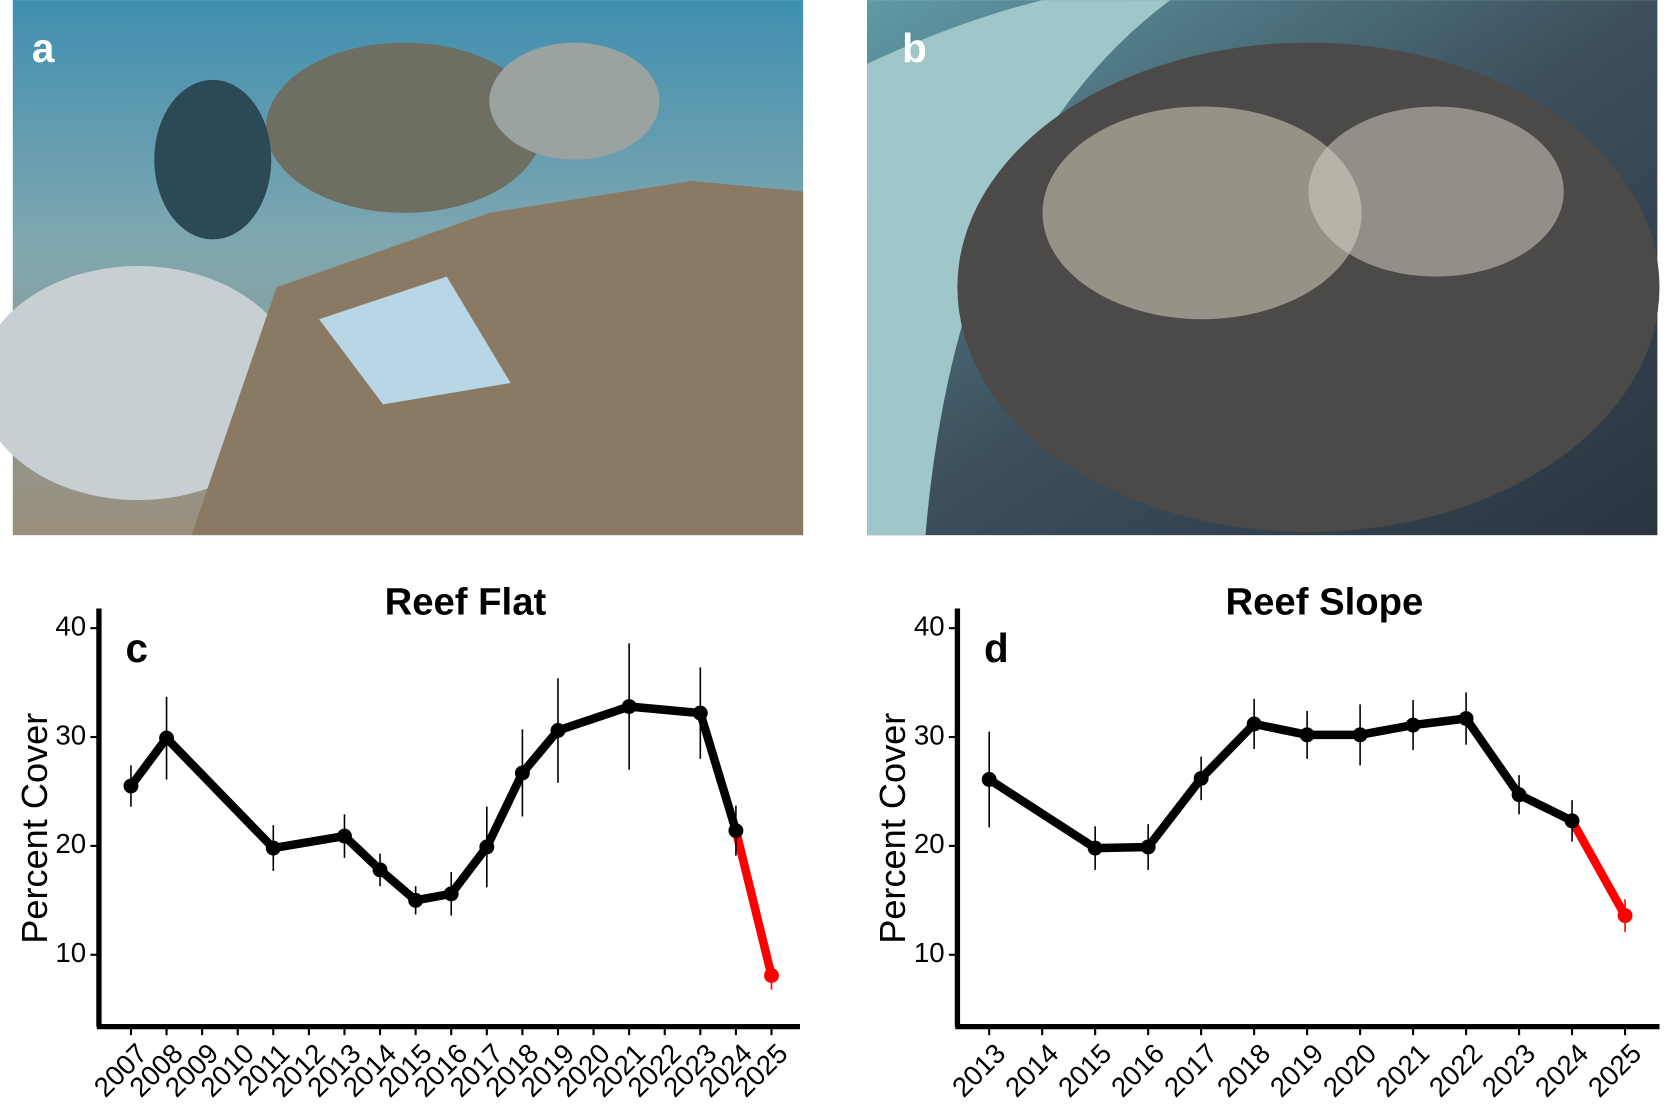 The image size is (1668, 1115). What do you see at coordinates (914, 48) in the screenshot?
I see `panel-label: b` at bounding box center [914, 48].